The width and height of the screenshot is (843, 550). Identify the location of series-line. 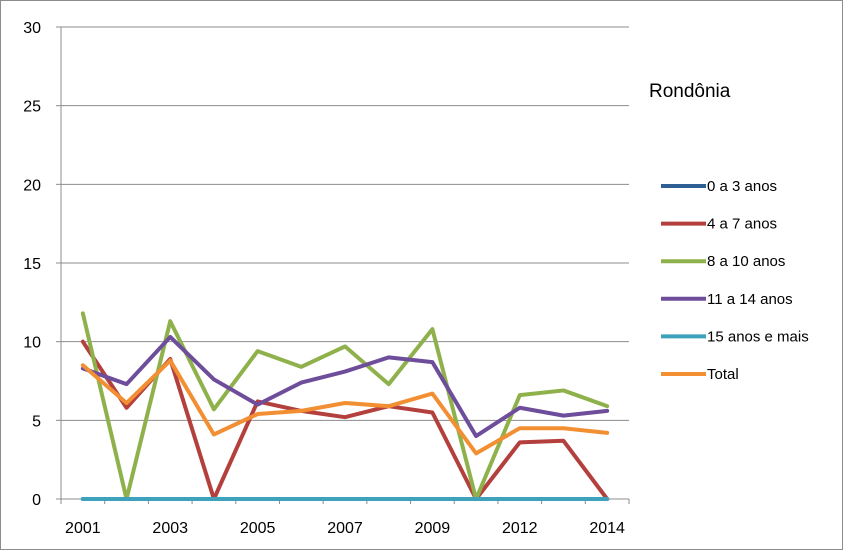
(345, 407).